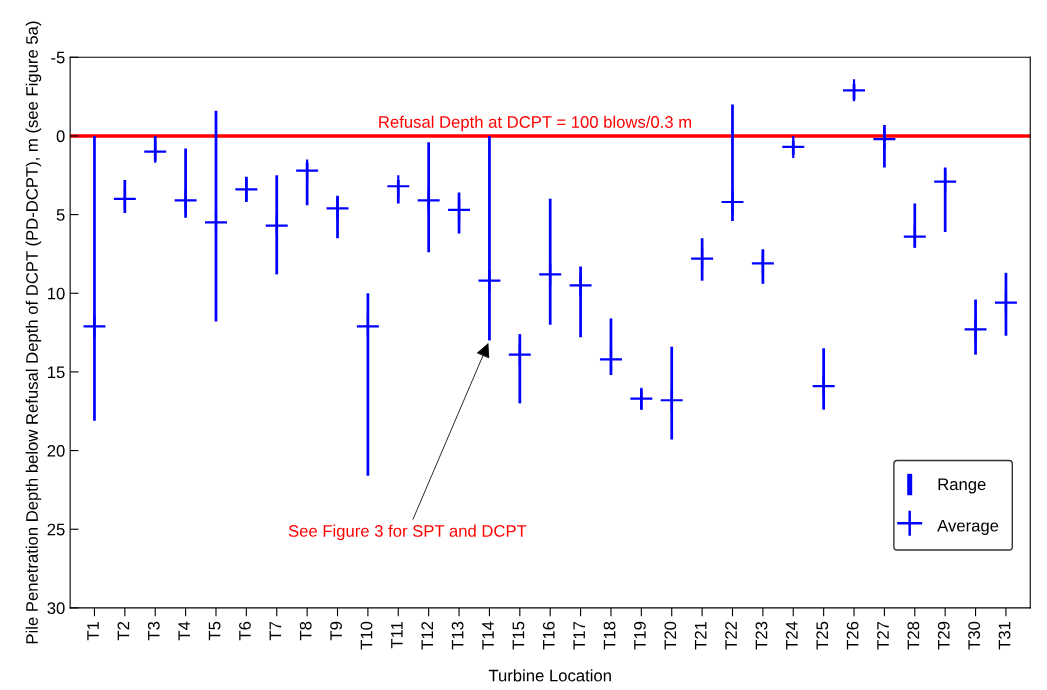 The height and width of the screenshot is (690, 1047). Describe the element at coordinates (93, 631) in the screenshot. I see `x-tick-label: T1` at that location.